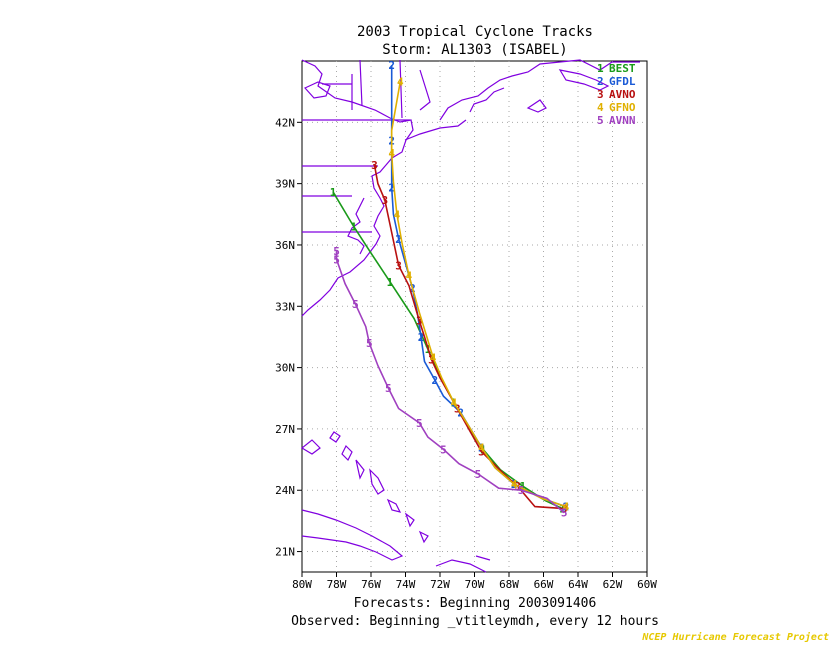  What do you see at coordinates (285, 368) in the screenshot?
I see `y-tick-label: 30N` at bounding box center [285, 368].